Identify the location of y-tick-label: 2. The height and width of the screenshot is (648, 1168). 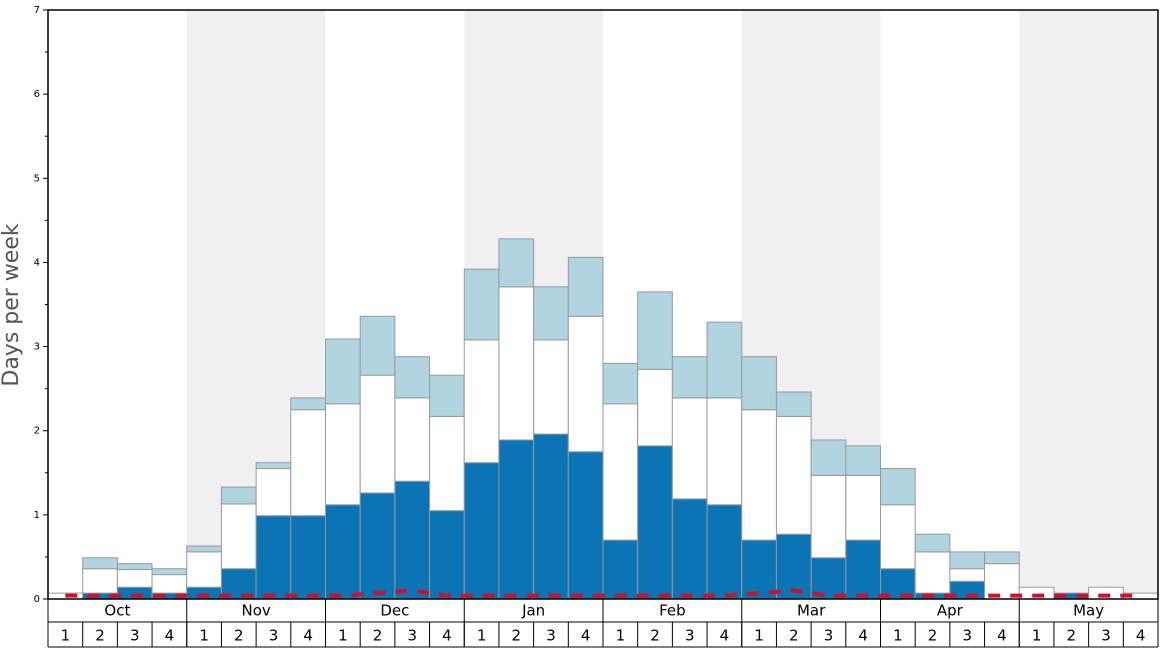
(37, 431).